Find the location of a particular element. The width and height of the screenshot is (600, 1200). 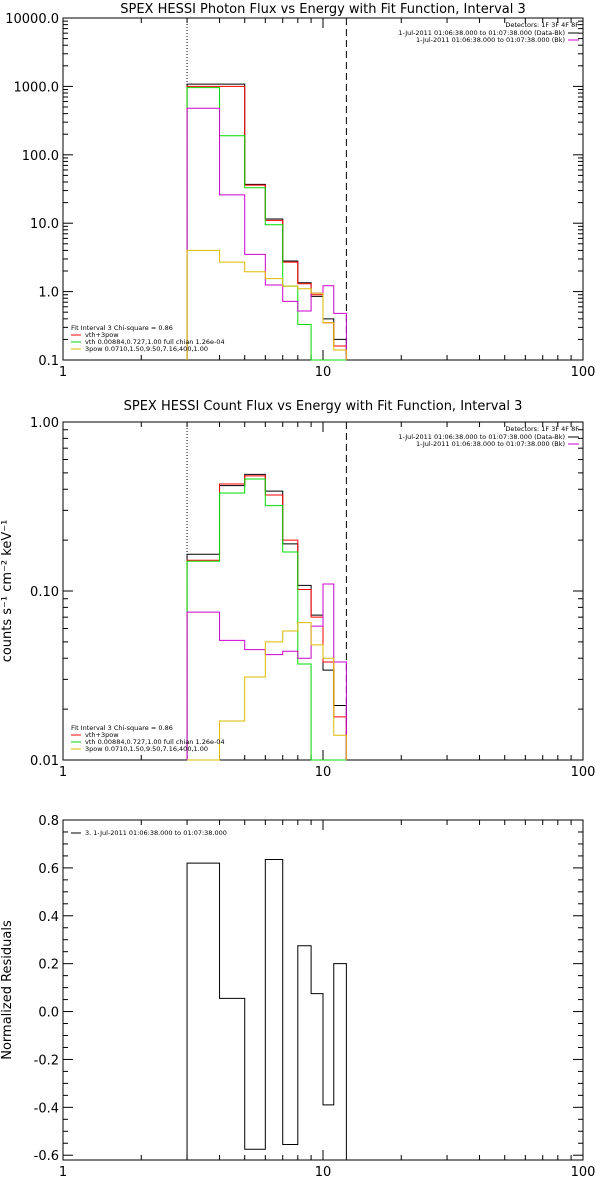

y-tick-label: -0.6 is located at coordinates (46, 1156).